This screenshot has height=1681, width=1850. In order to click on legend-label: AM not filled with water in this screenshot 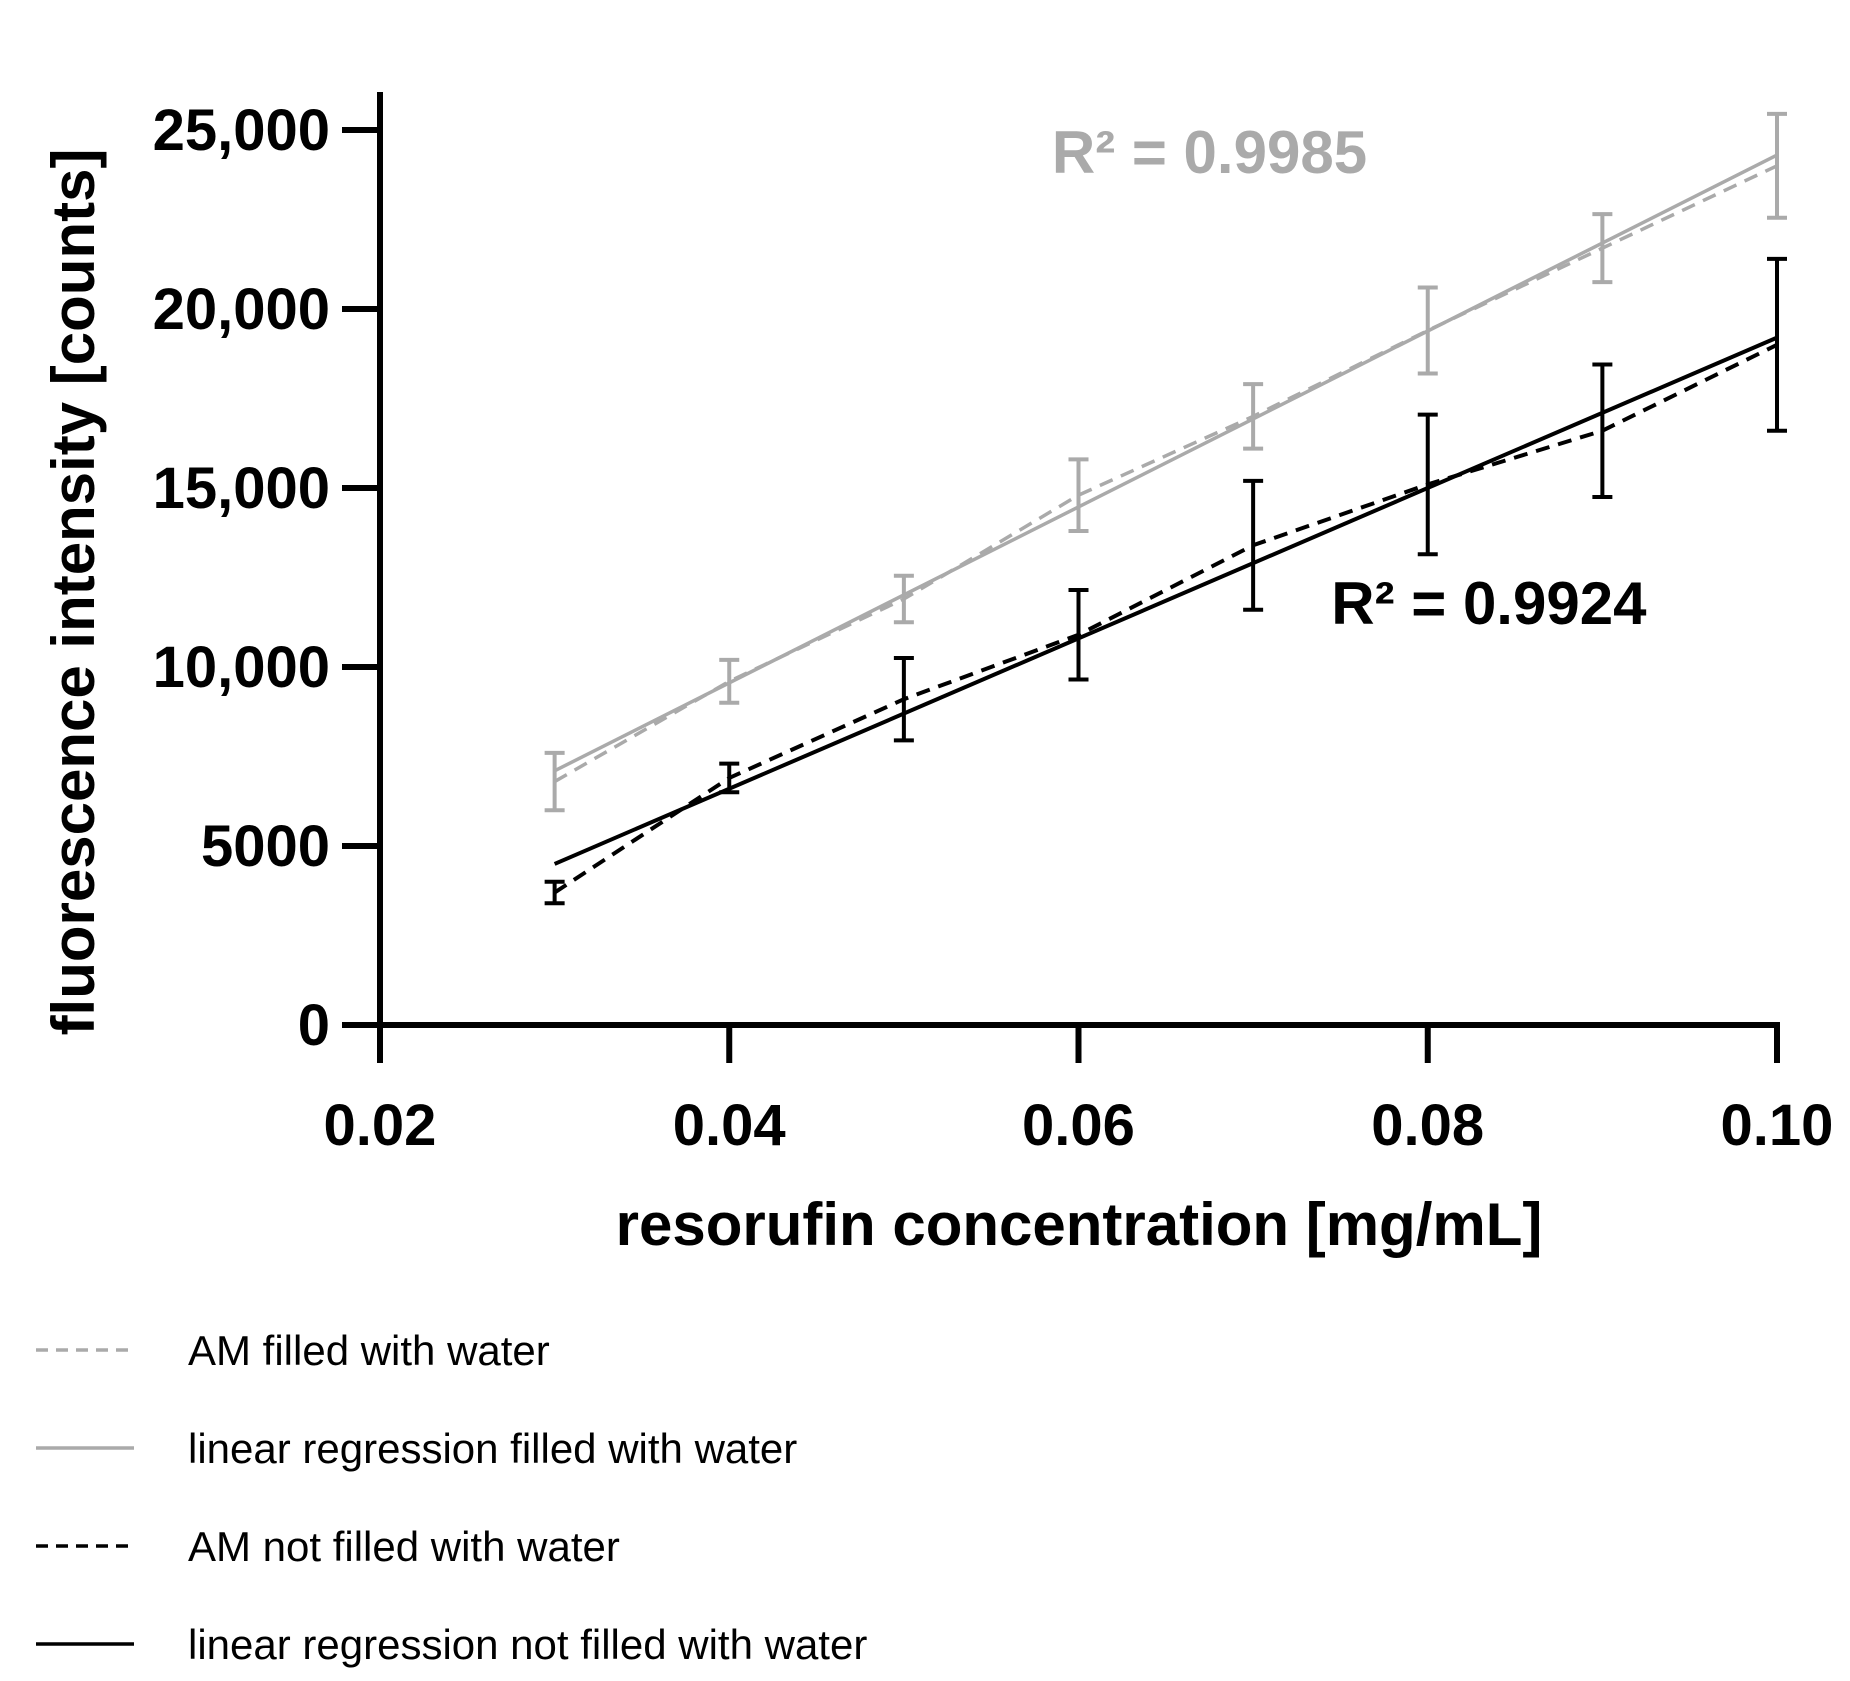, I will do `click(404, 1546)`.